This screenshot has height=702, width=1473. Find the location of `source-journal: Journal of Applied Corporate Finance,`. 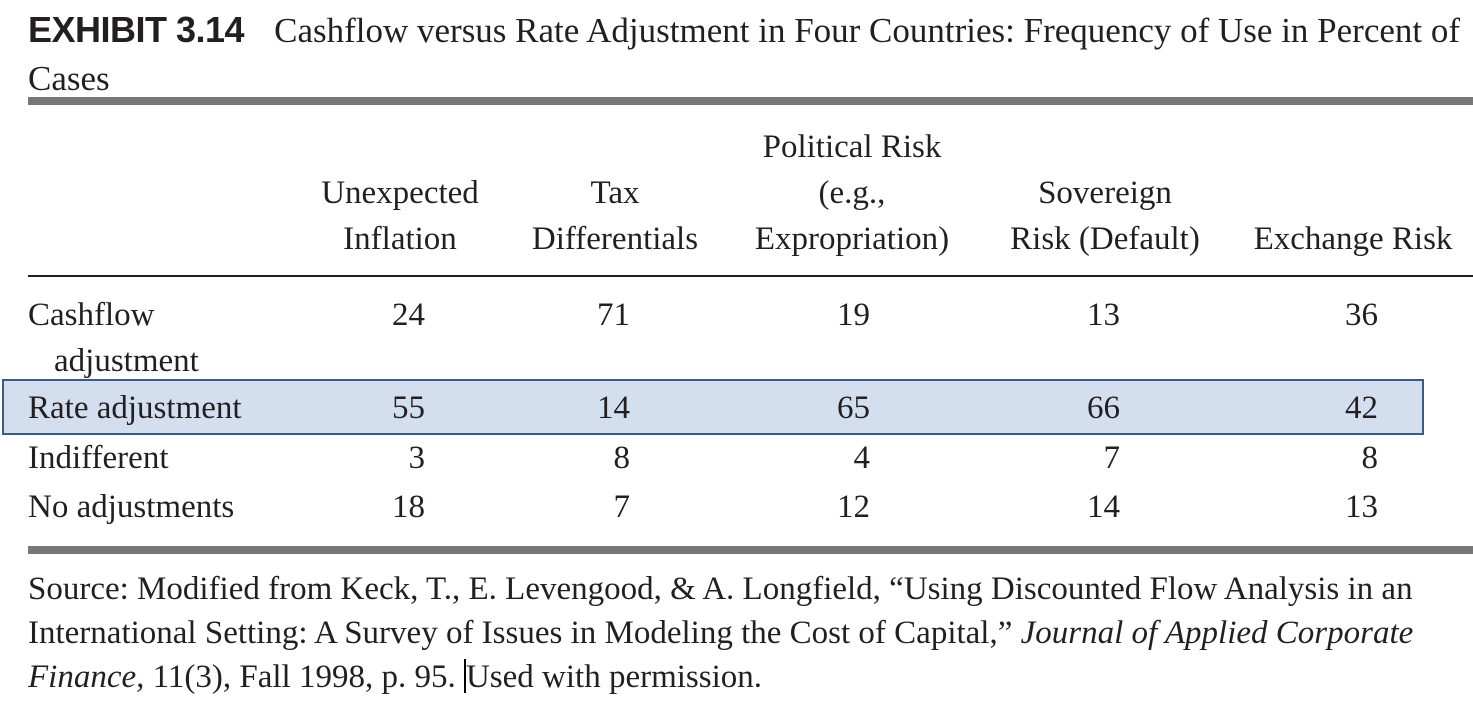

source-journal: Journal of Applied Corporate Finance, is located at coordinates (721, 655).